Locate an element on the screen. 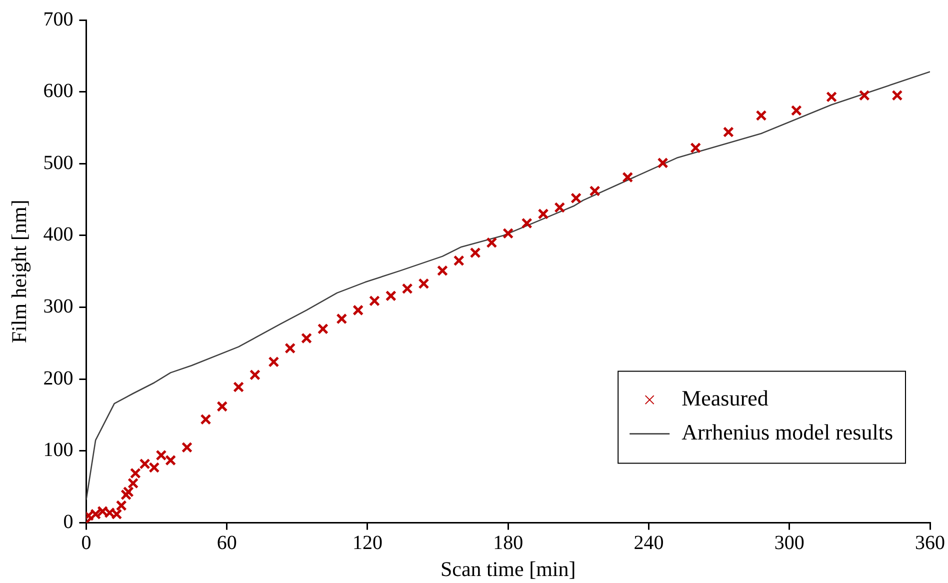 Image resolution: width=948 pixels, height=583 pixels. legend-label: Arrhenius model results is located at coordinates (787, 432).